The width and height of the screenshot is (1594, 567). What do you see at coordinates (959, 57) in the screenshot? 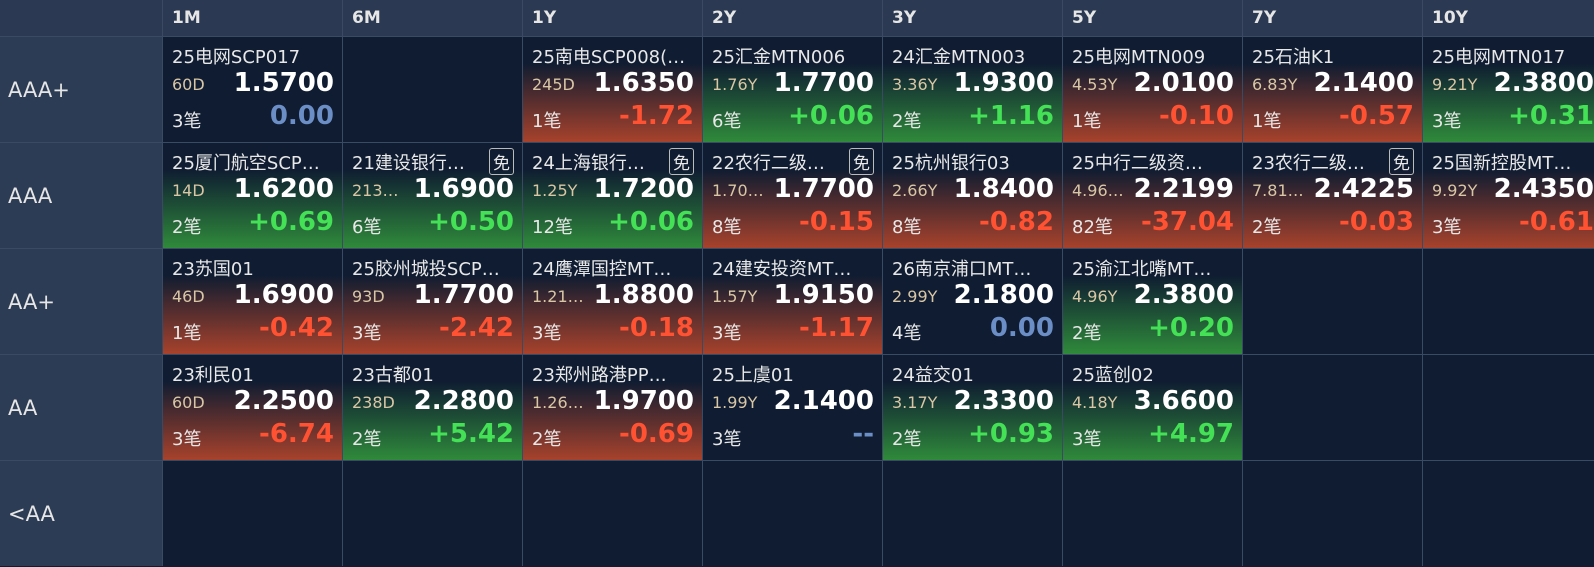
I see `bond-name: 24汇金MTN003` at bounding box center [959, 57].